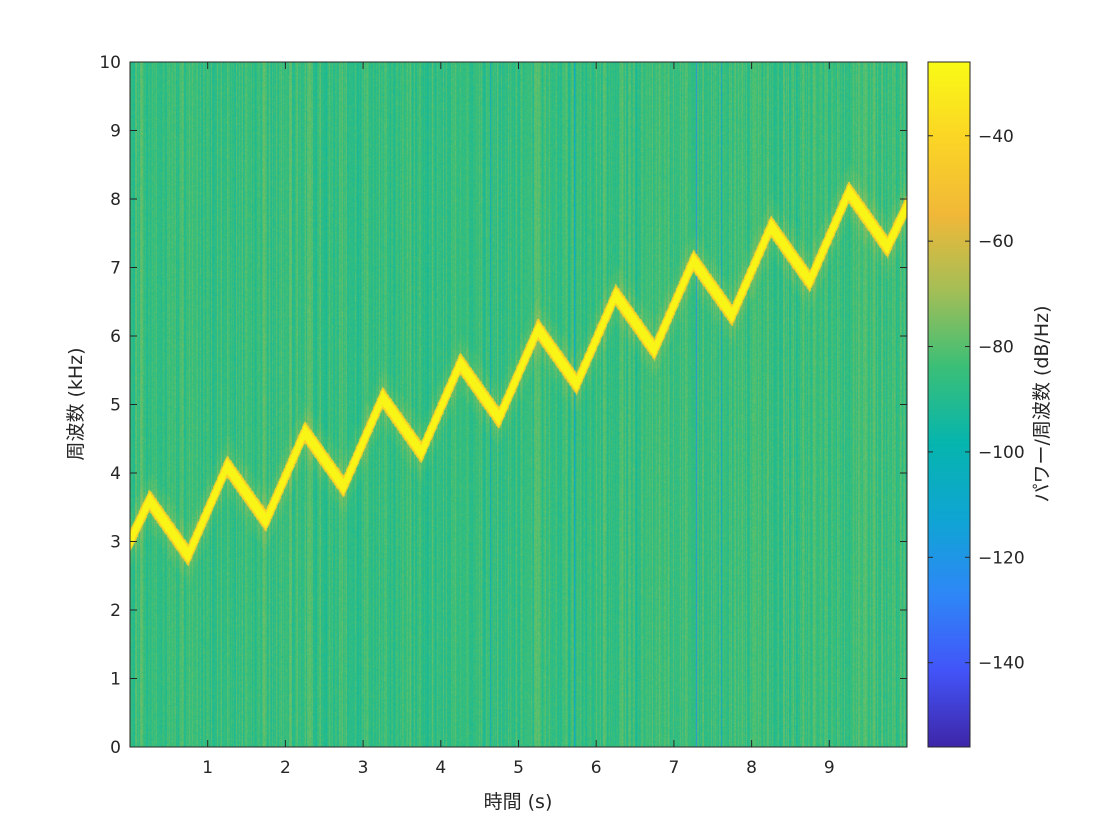  I want to click on colorbar-tick-label: −100, so click(1001, 453).